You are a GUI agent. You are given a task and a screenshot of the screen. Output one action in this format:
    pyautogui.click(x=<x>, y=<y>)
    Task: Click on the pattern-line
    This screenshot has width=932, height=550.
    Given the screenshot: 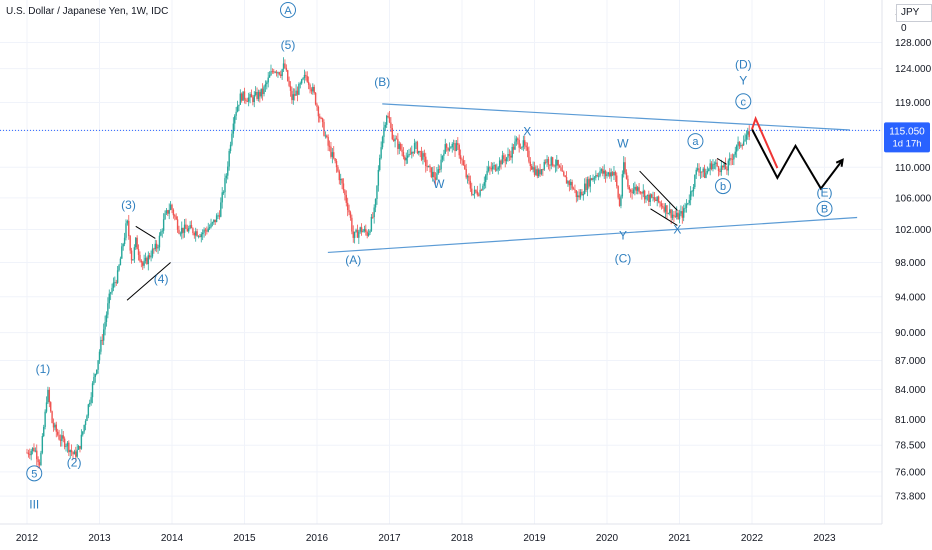 What is the action you would take?
    pyautogui.click(x=721, y=161)
    